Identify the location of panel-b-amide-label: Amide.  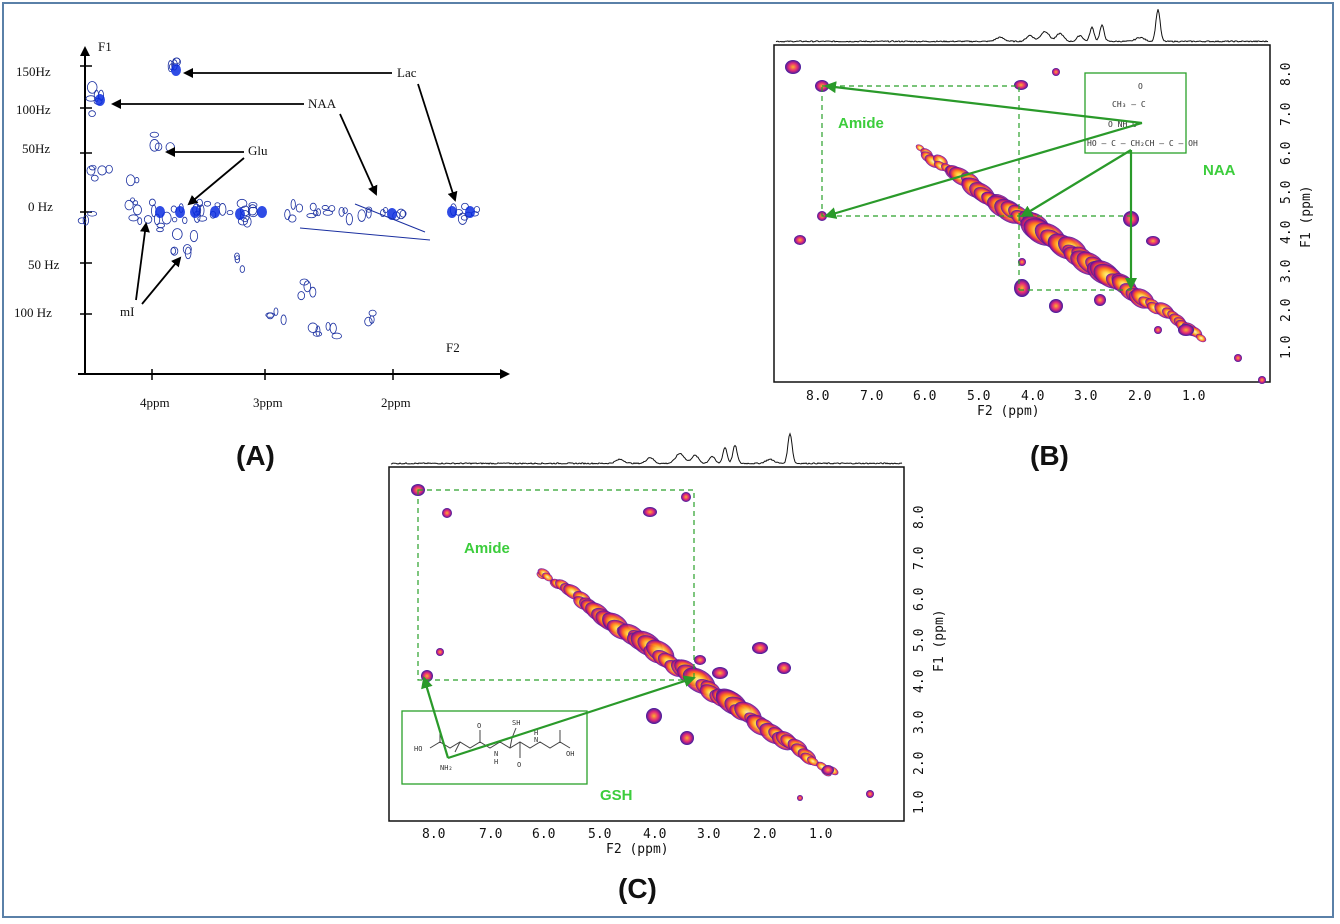
(861, 123).